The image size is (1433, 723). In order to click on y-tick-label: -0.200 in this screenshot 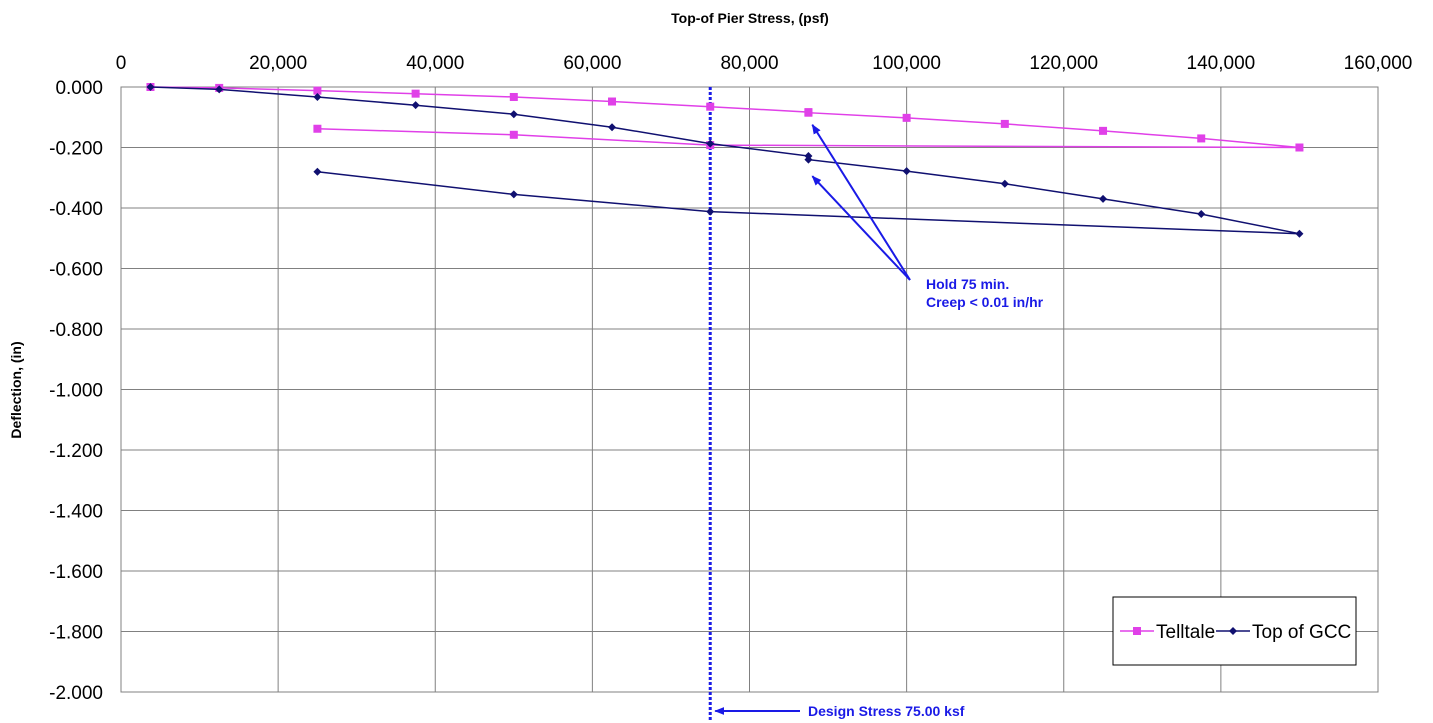, I will do `click(76, 149)`.